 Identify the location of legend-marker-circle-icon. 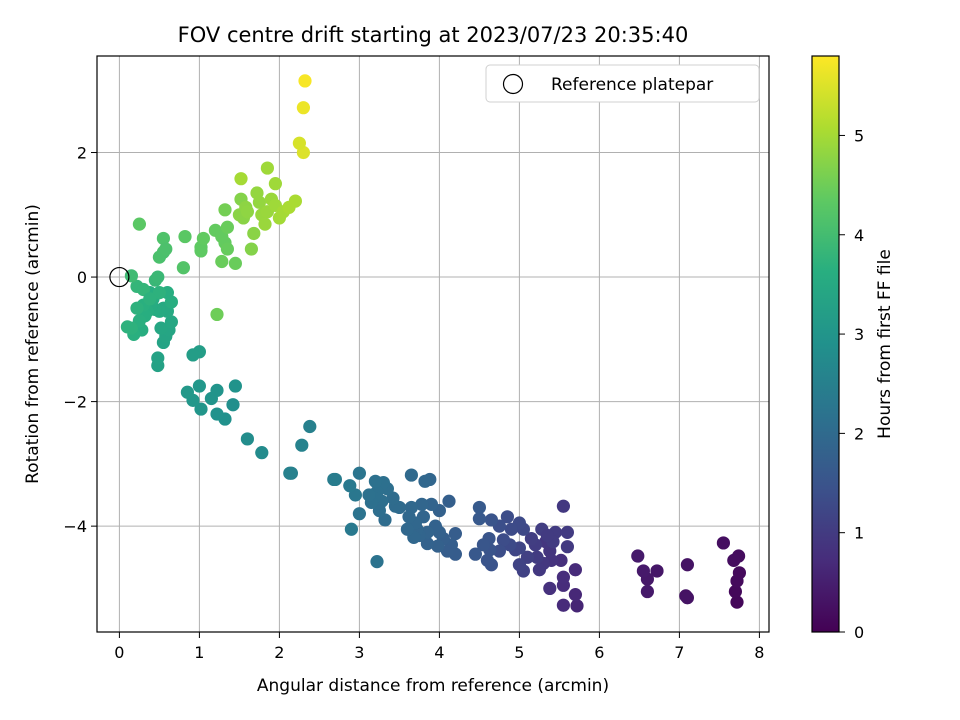
(513, 84).